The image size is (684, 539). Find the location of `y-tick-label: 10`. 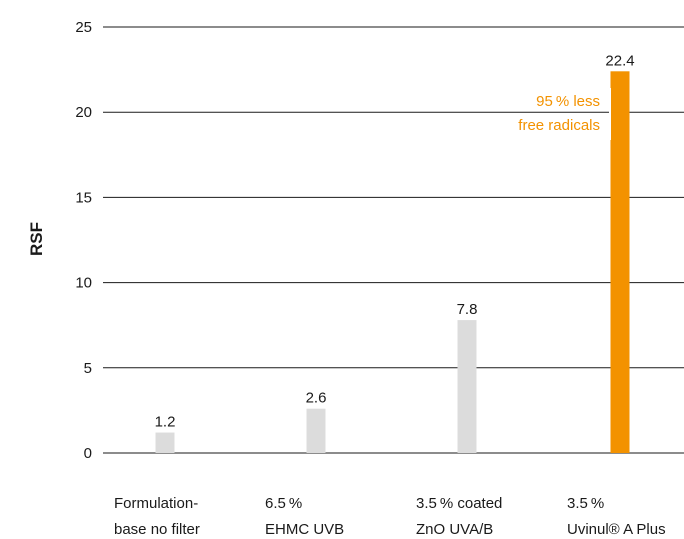

y-tick-label: 10 is located at coordinates (83, 283).